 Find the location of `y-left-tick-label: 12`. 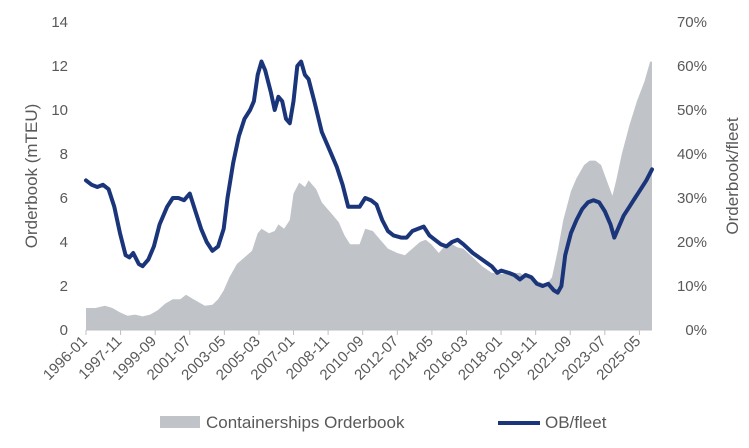

y-left-tick-label: 12 is located at coordinates (59, 66).